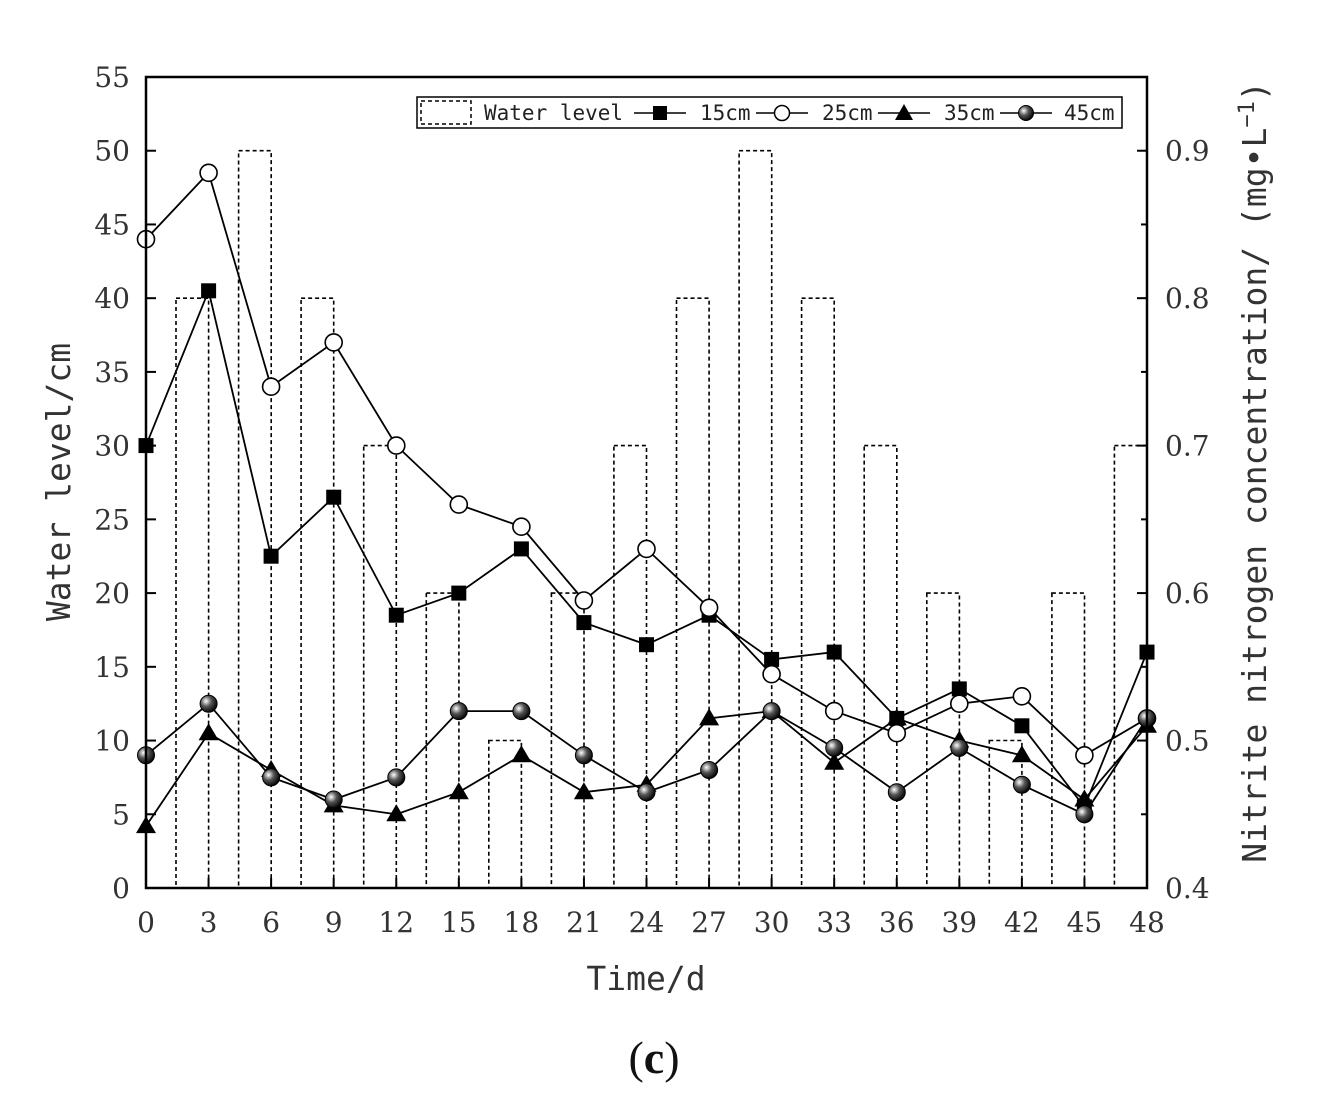 This screenshot has height=1103, width=1327. What do you see at coordinates (772, 922) in the screenshot?
I see `x-tick-label: 30` at bounding box center [772, 922].